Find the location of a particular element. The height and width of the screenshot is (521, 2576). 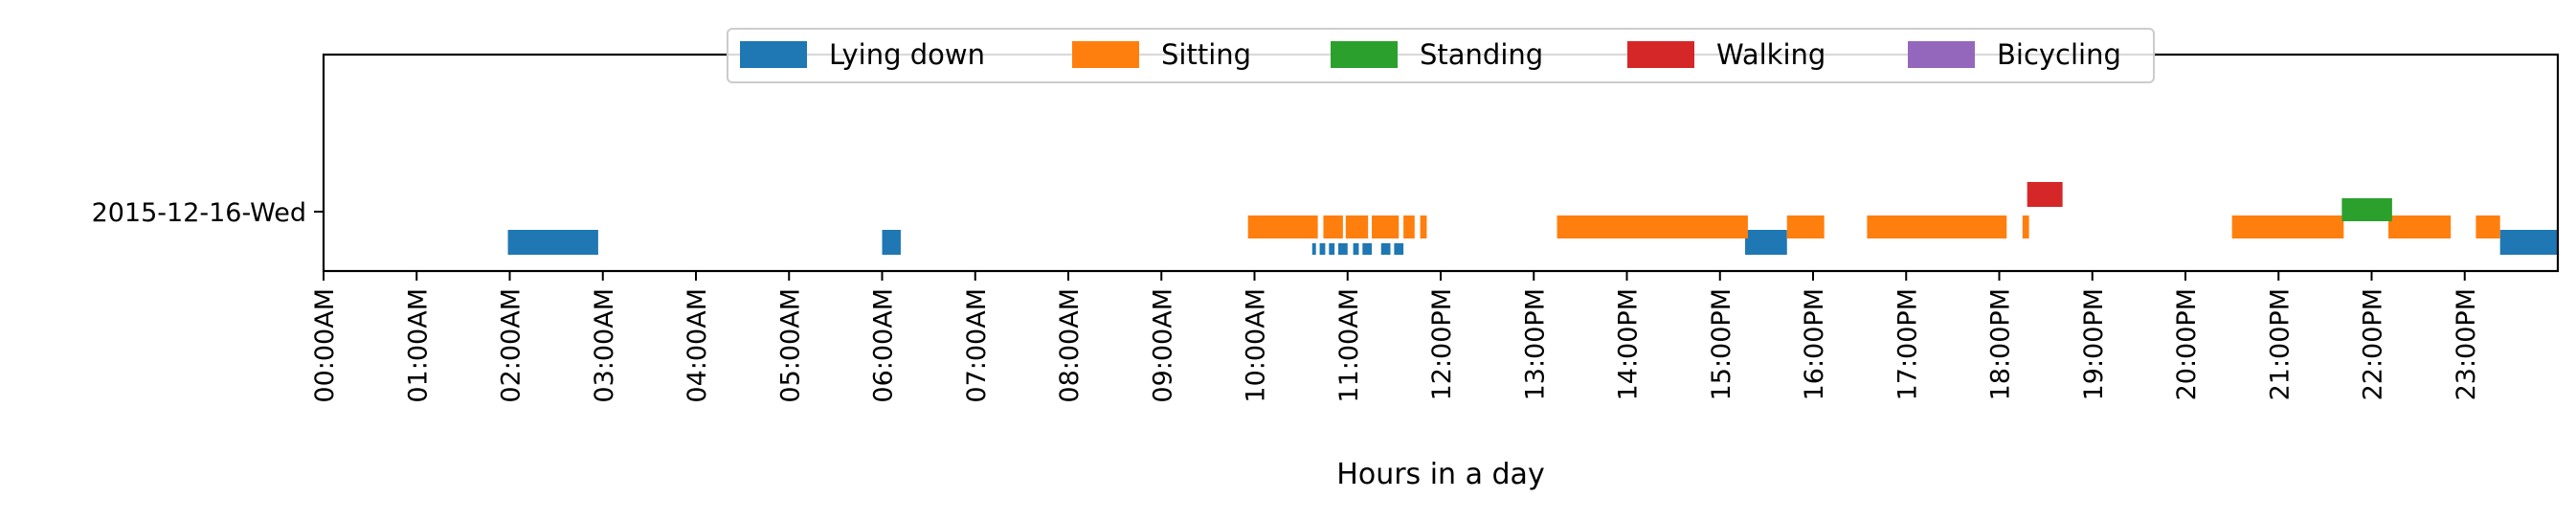

x-tick-label-2: 02:00AM is located at coordinates (512, 345).